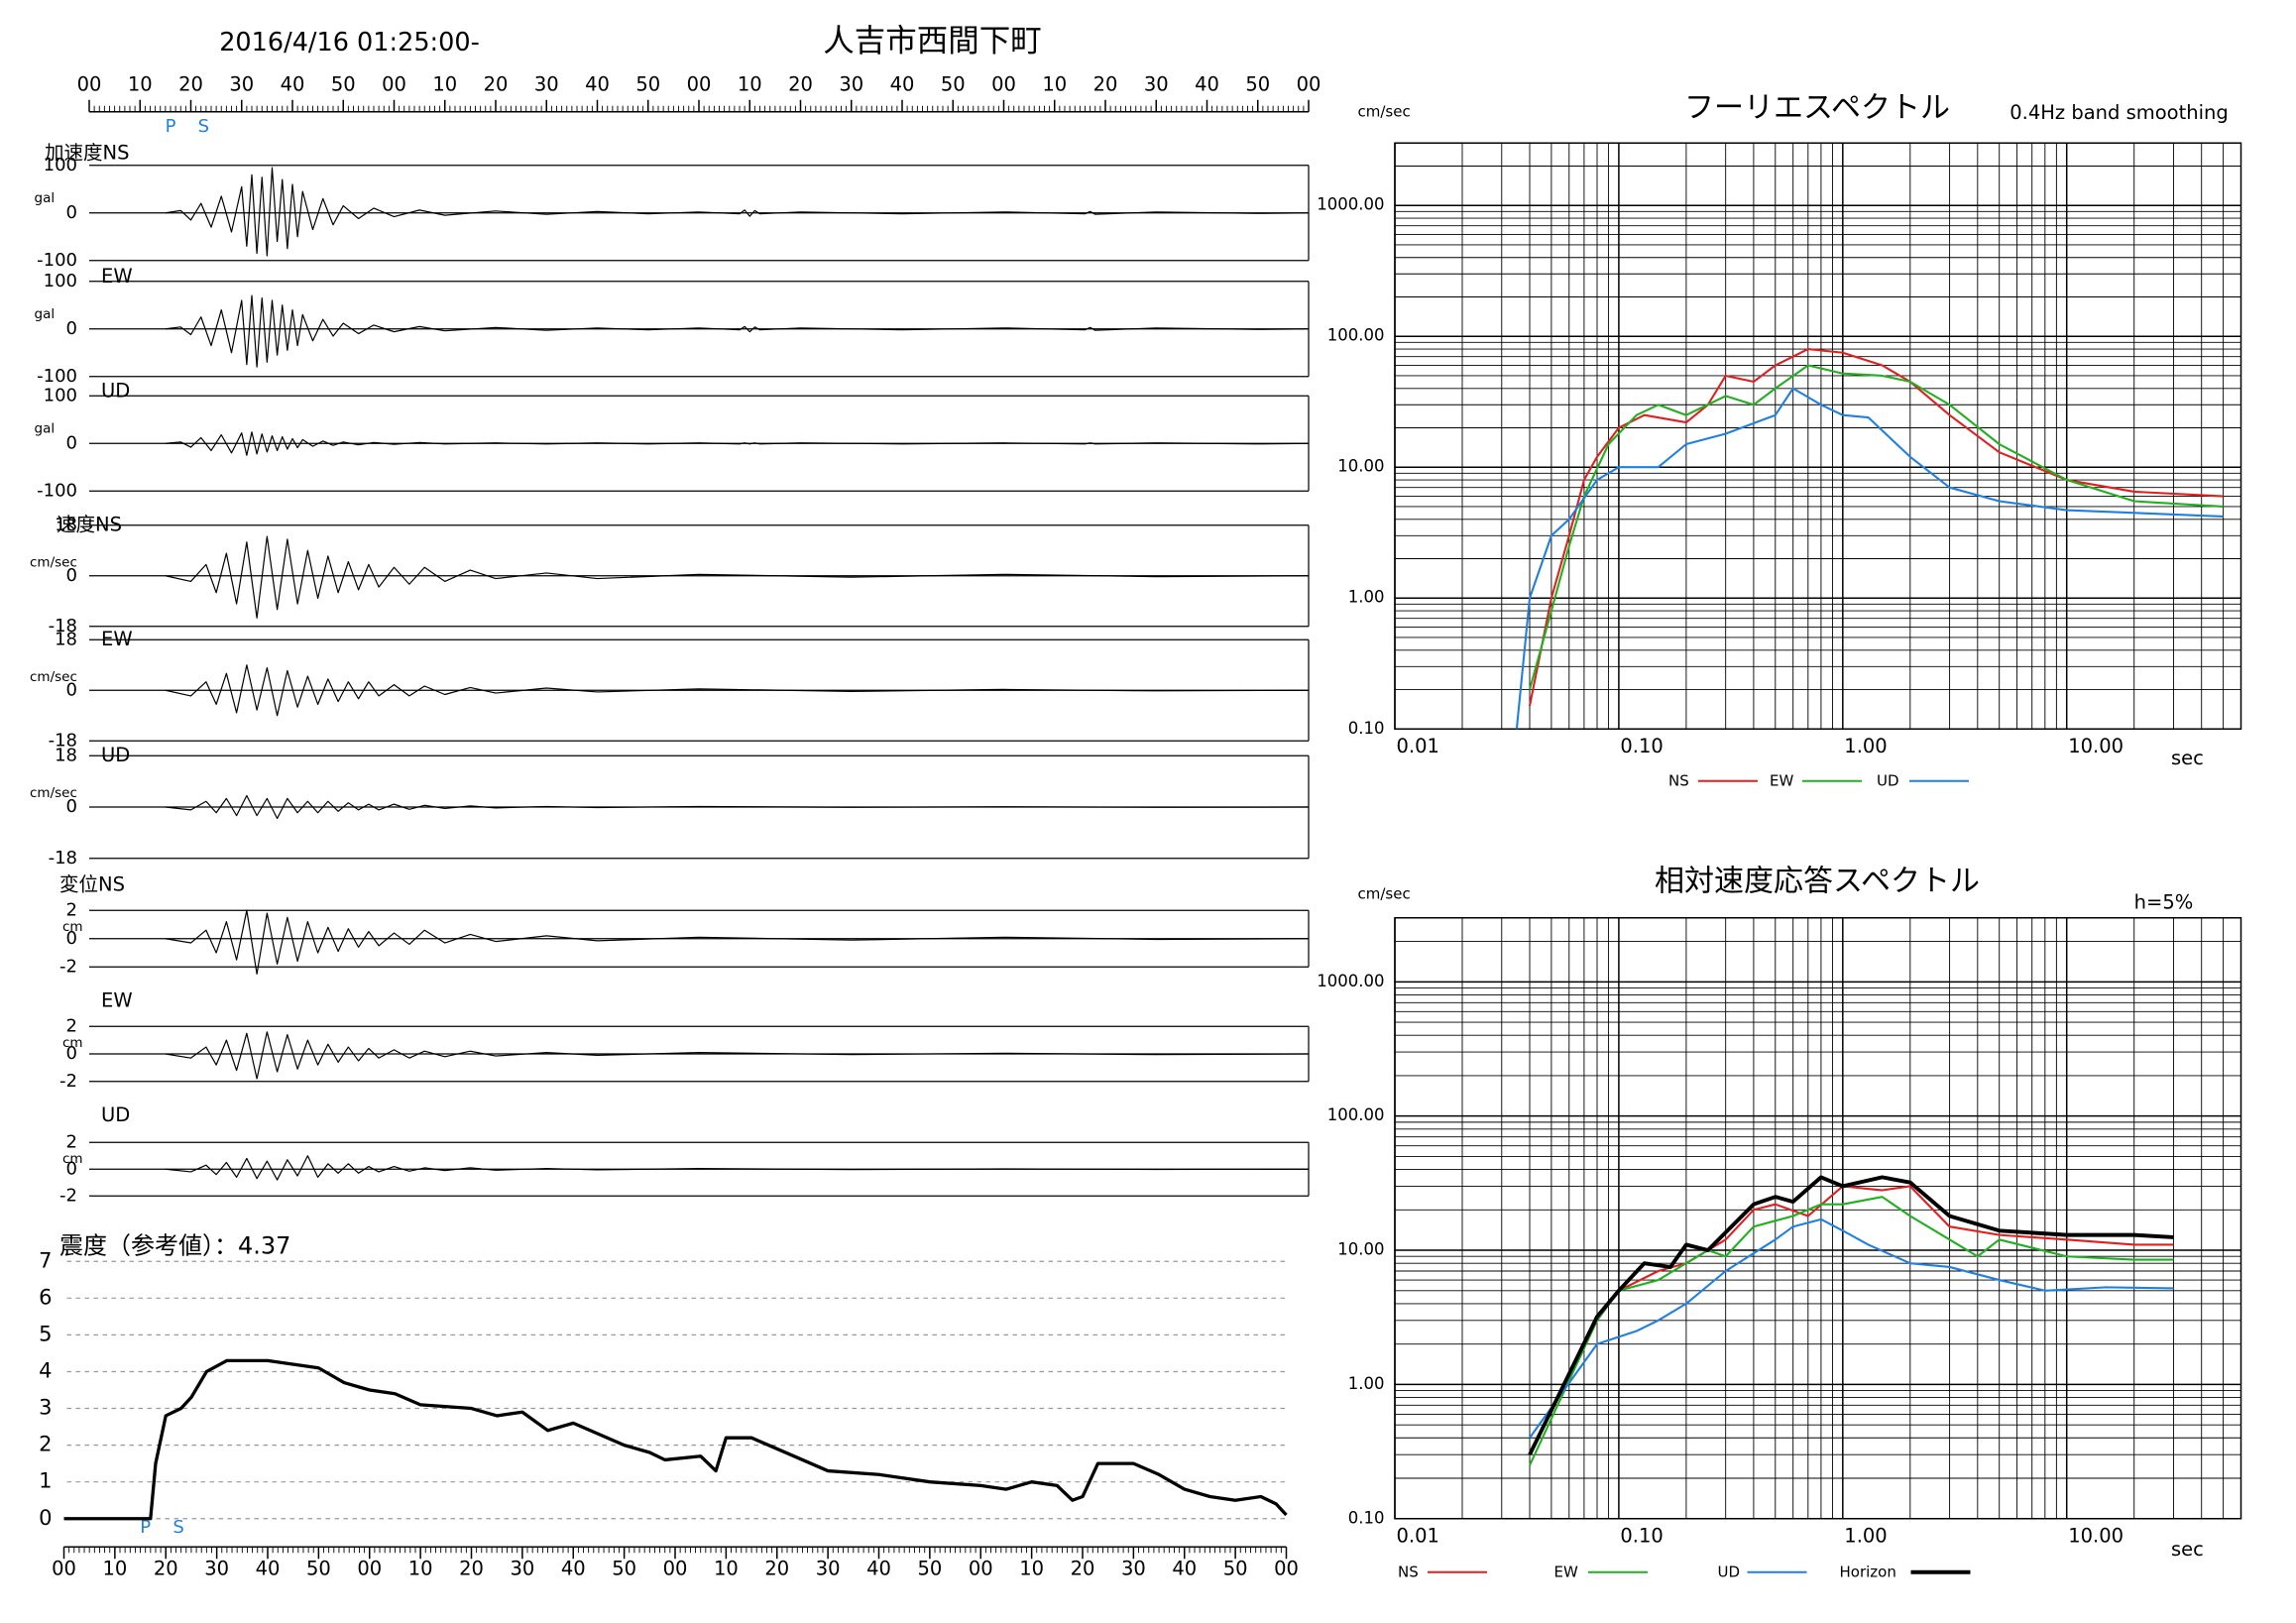 The image size is (2296, 1623). I want to click on y-tick-label: 7, so click(46, 1260).